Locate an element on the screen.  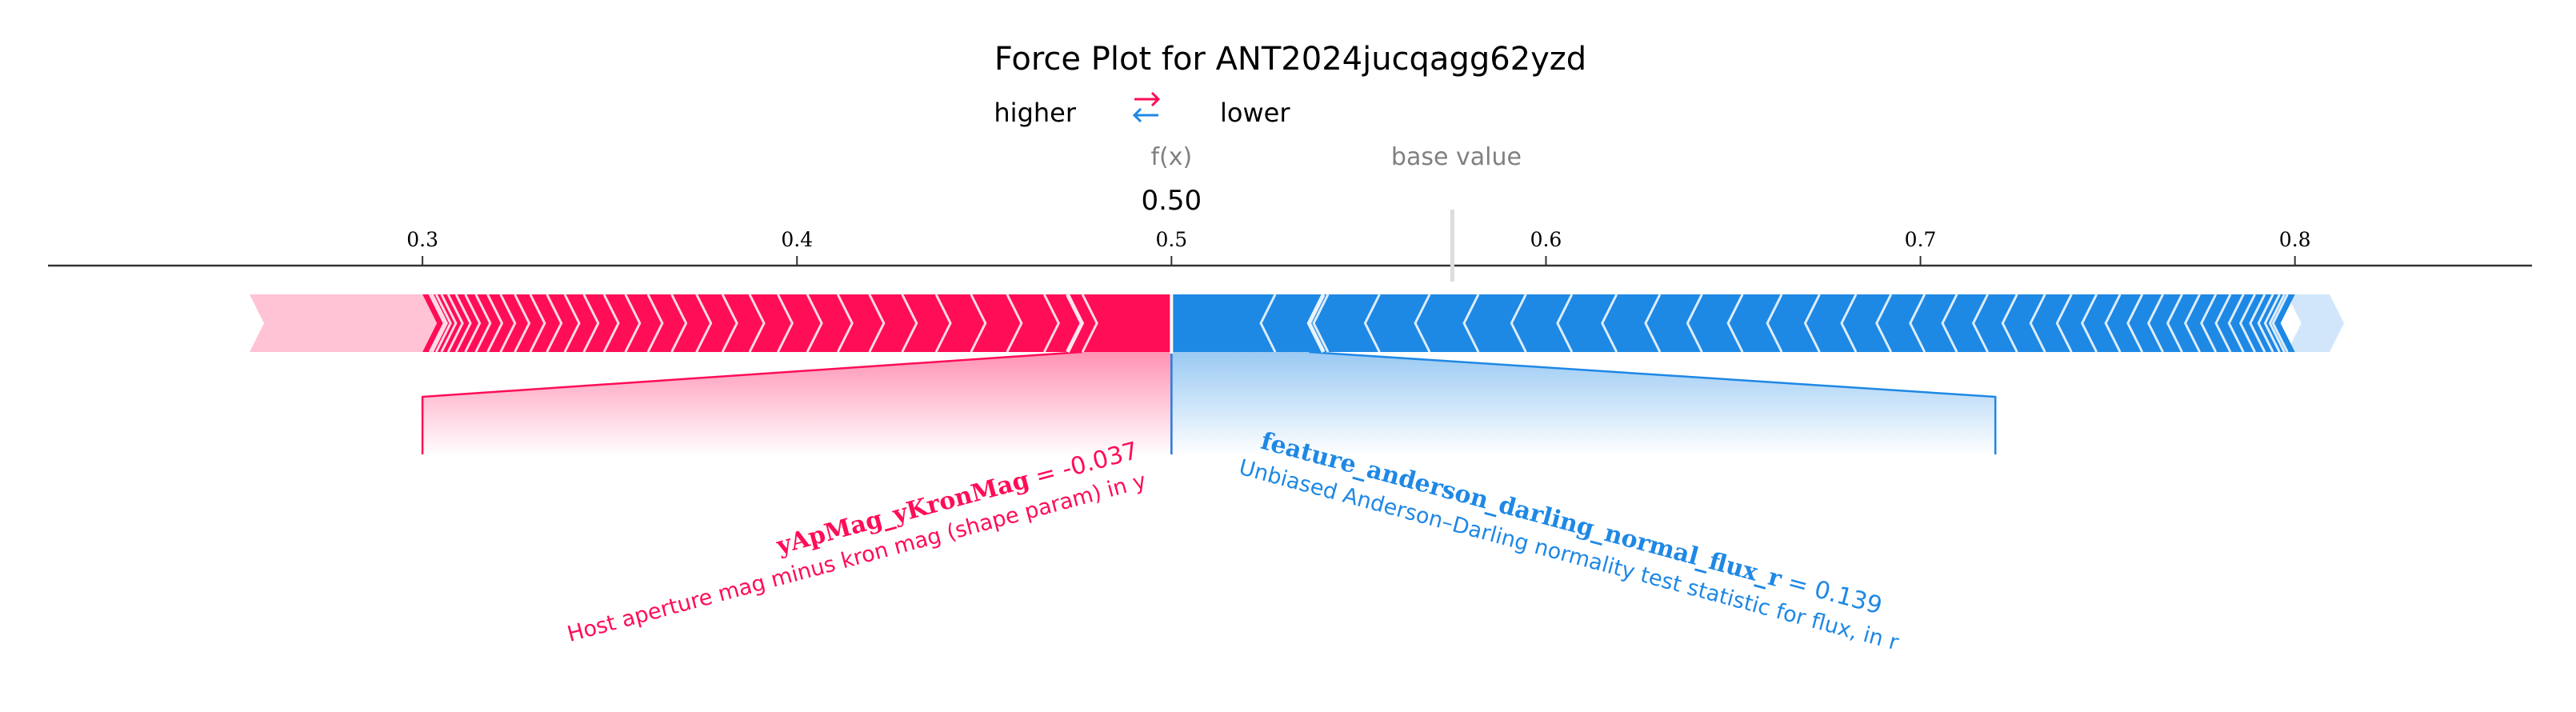
positive-feature-separator is located at coordinates (1075, 323).